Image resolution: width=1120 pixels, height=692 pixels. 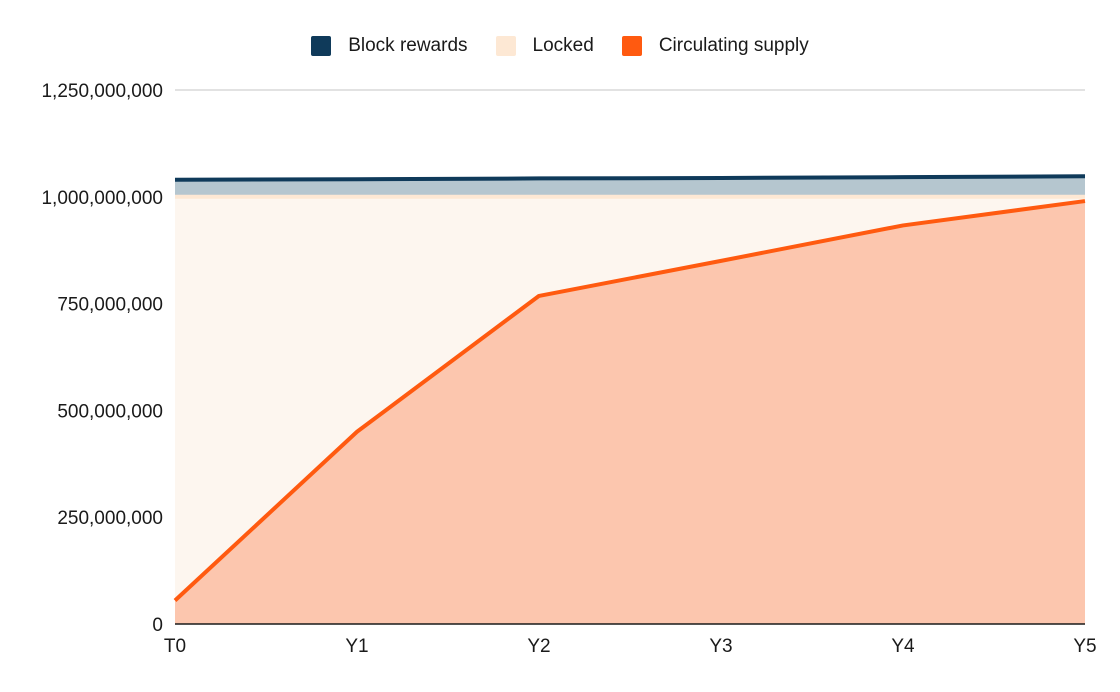 I want to click on legend-swatch-block-rewards, so click(x=321, y=46).